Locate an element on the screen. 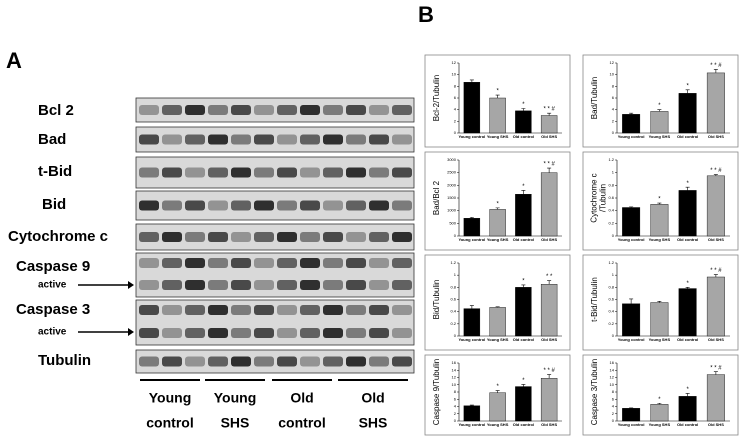 Image resolution: width=744 pixels, height=437 pixels. blot-label: Caspase 3 is located at coordinates (53, 309).